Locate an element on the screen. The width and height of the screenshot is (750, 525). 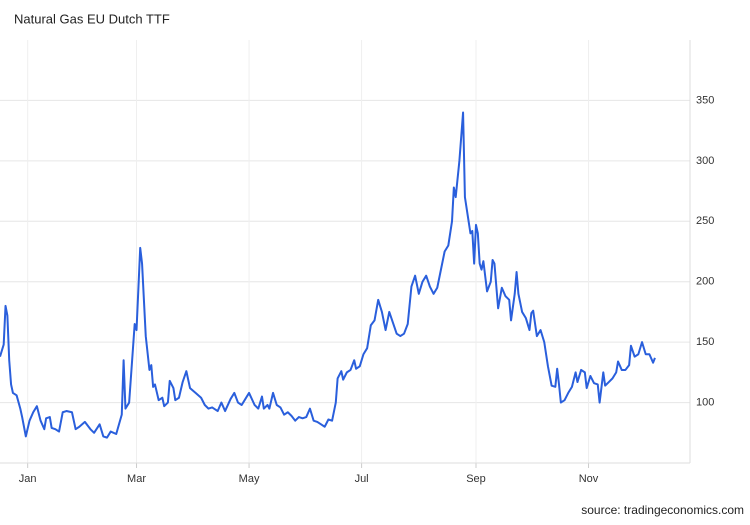
x-tick-label: May is located at coordinates (249, 479).